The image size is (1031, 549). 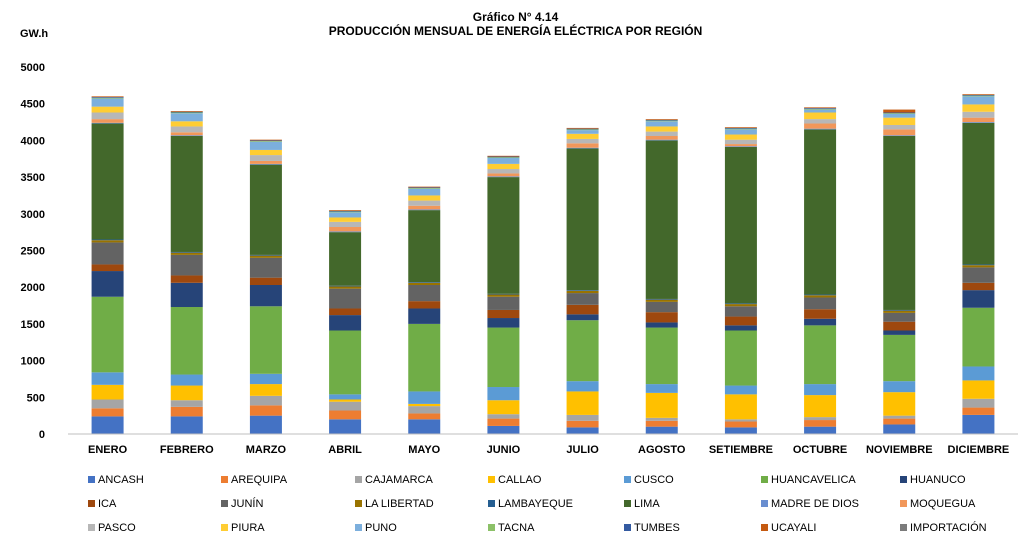 What do you see at coordinates (516, 17) in the screenshot?
I see `chart-title: Gráfico N° 4.14` at bounding box center [516, 17].